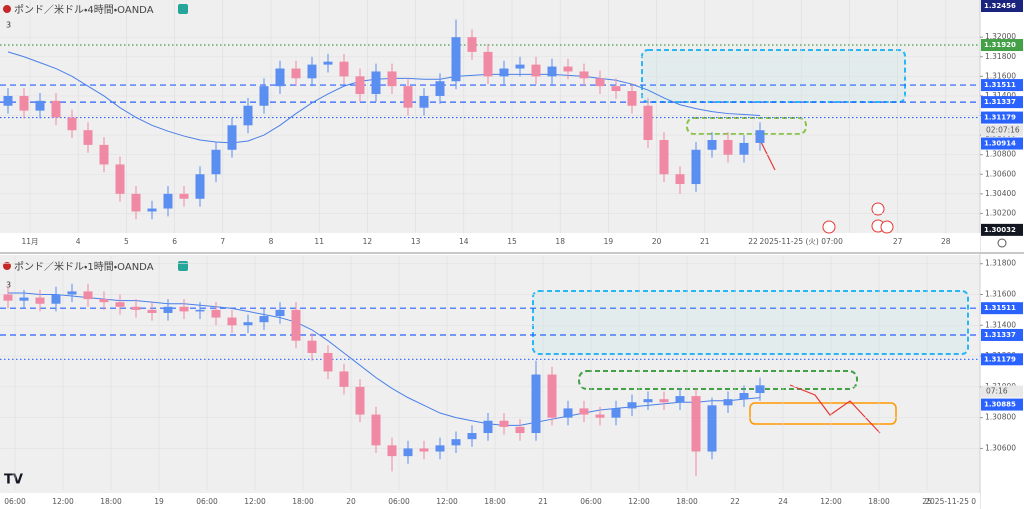 The height and width of the screenshot is (509, 1024). I want to click on x-tick-label: 6, so click(174, 241).